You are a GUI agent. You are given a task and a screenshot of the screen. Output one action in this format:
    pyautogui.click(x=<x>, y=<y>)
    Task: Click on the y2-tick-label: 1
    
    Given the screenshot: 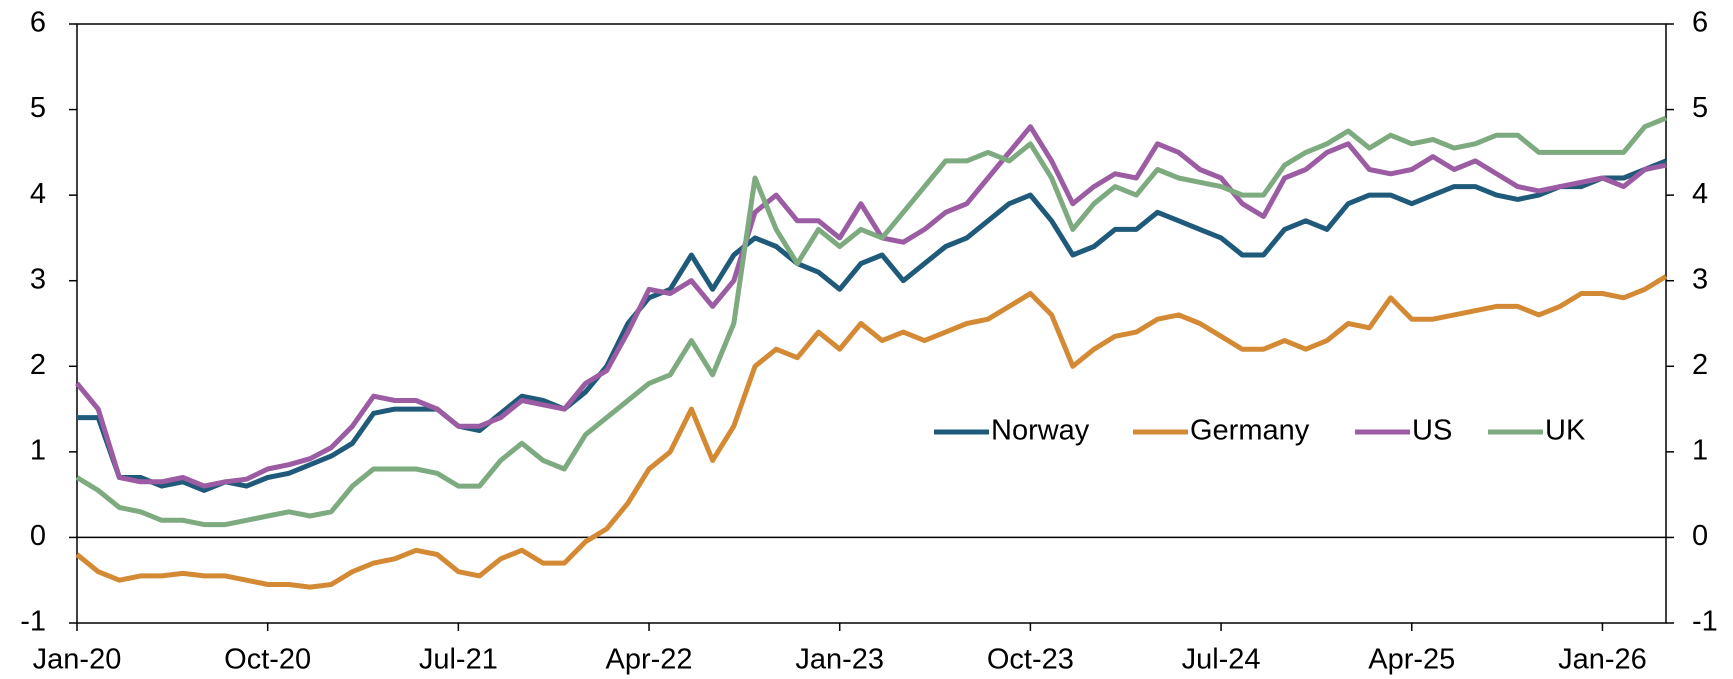 What is the action you would take?
    pyautogui.click(x=1700, y=451)
    